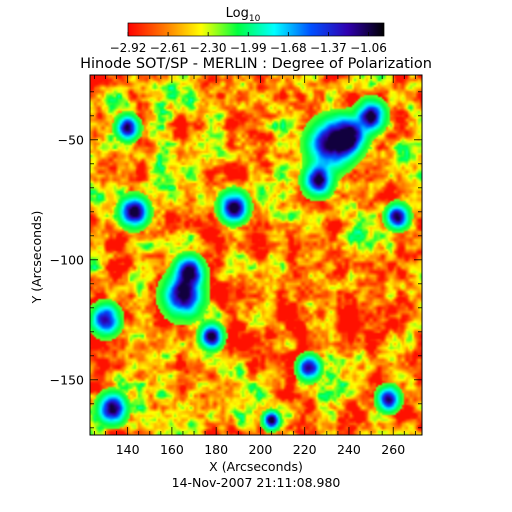 Image resolution: width=512 pixels, height=512 pixels. I want to click on x-tick-label: 240, so click(349, 449).